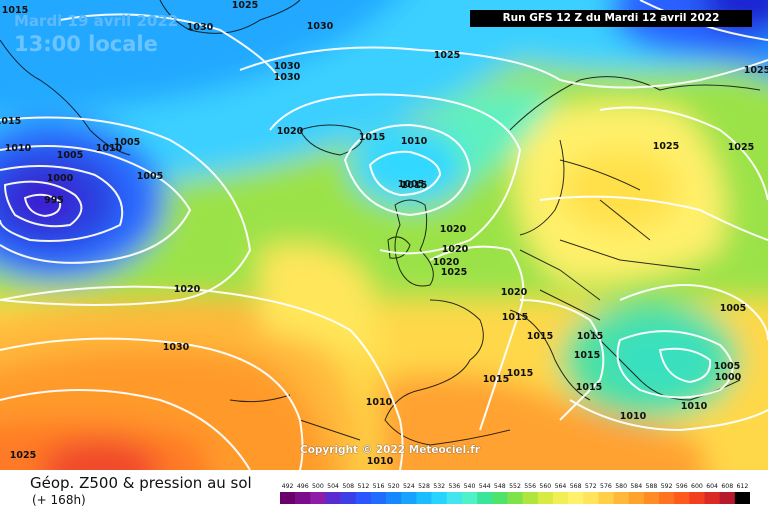  I want to click on scale-label: 504, so click(333, 486).